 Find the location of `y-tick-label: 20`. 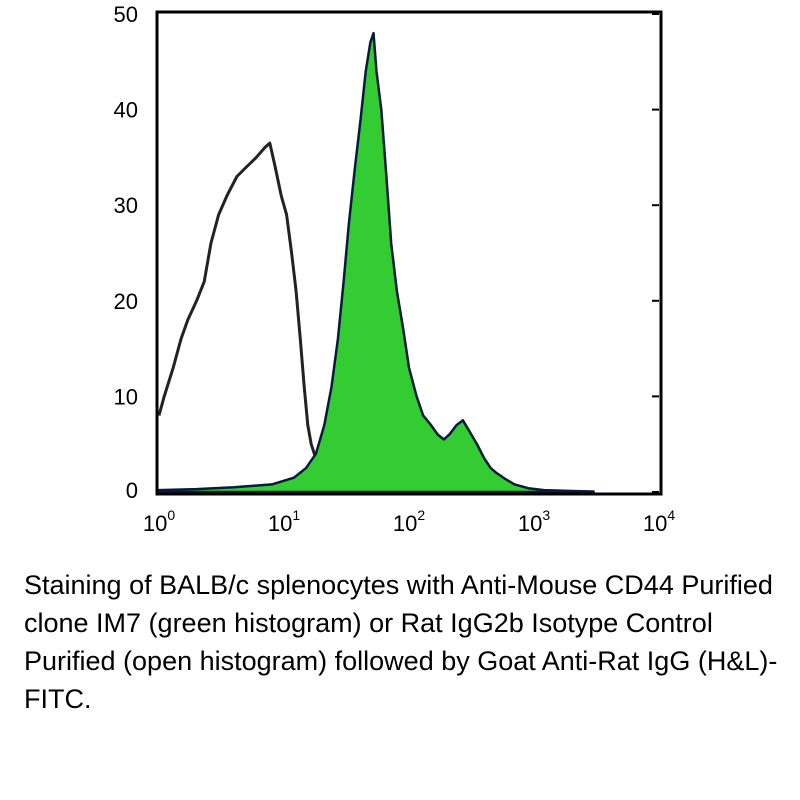

y-tick-label: 20 is located at coordinates (126, 301).